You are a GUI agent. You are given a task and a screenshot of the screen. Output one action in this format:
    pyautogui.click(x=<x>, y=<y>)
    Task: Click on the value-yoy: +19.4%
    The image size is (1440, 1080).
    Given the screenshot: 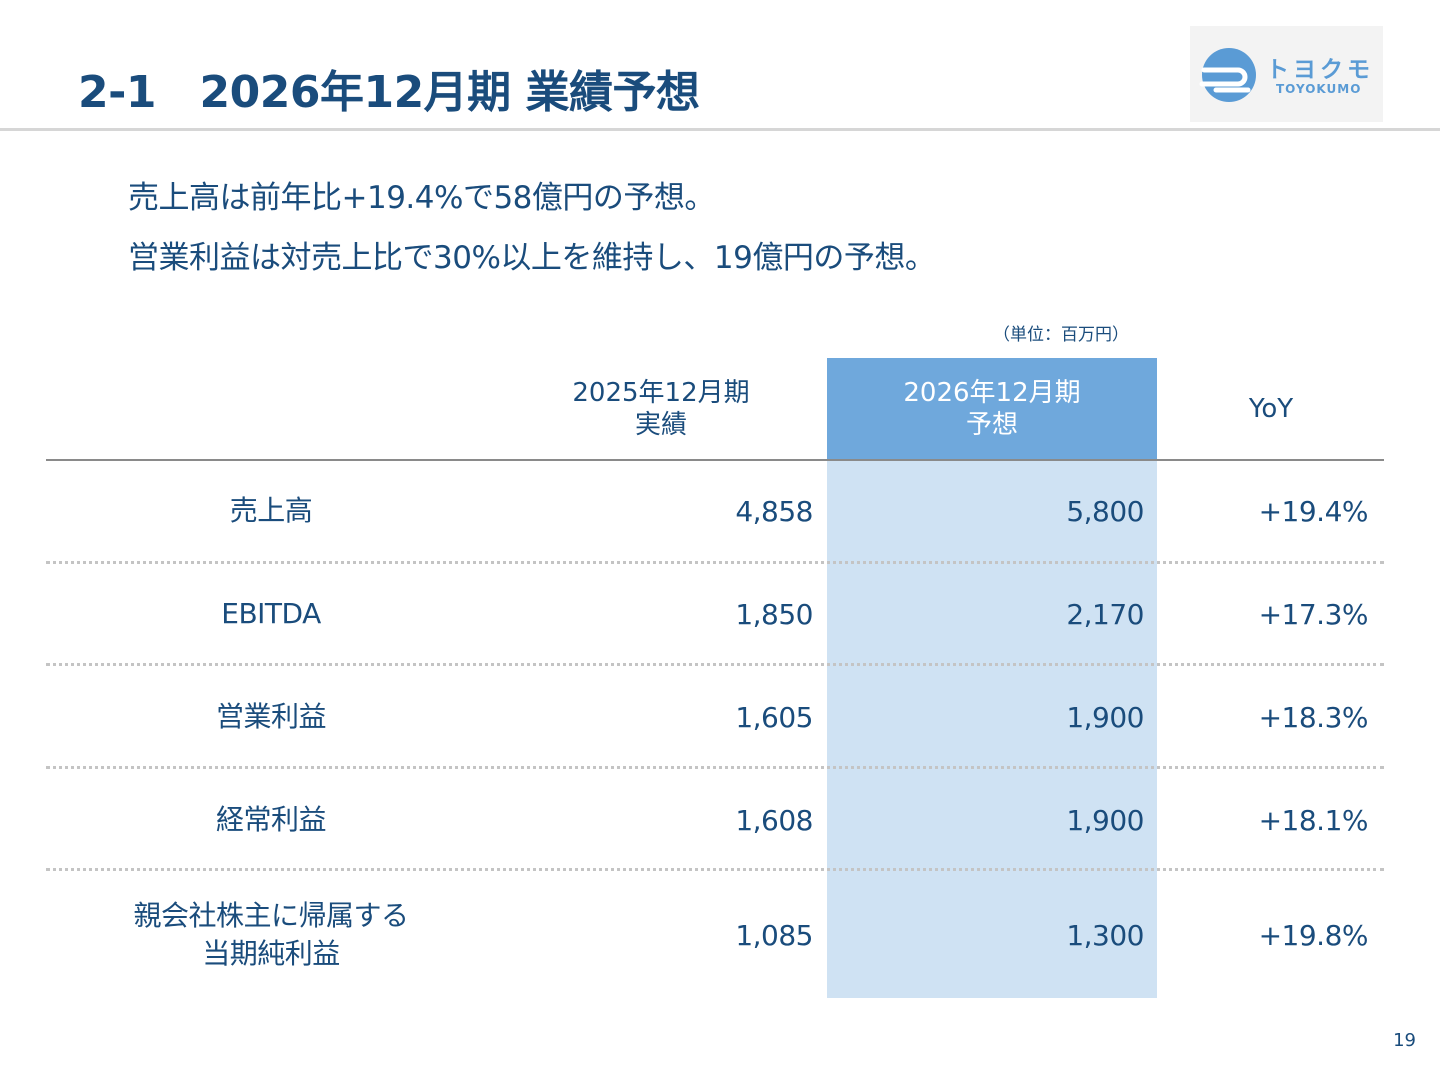 What is the action you would take?
    pyautogui.click(x=1313, y=511)
    